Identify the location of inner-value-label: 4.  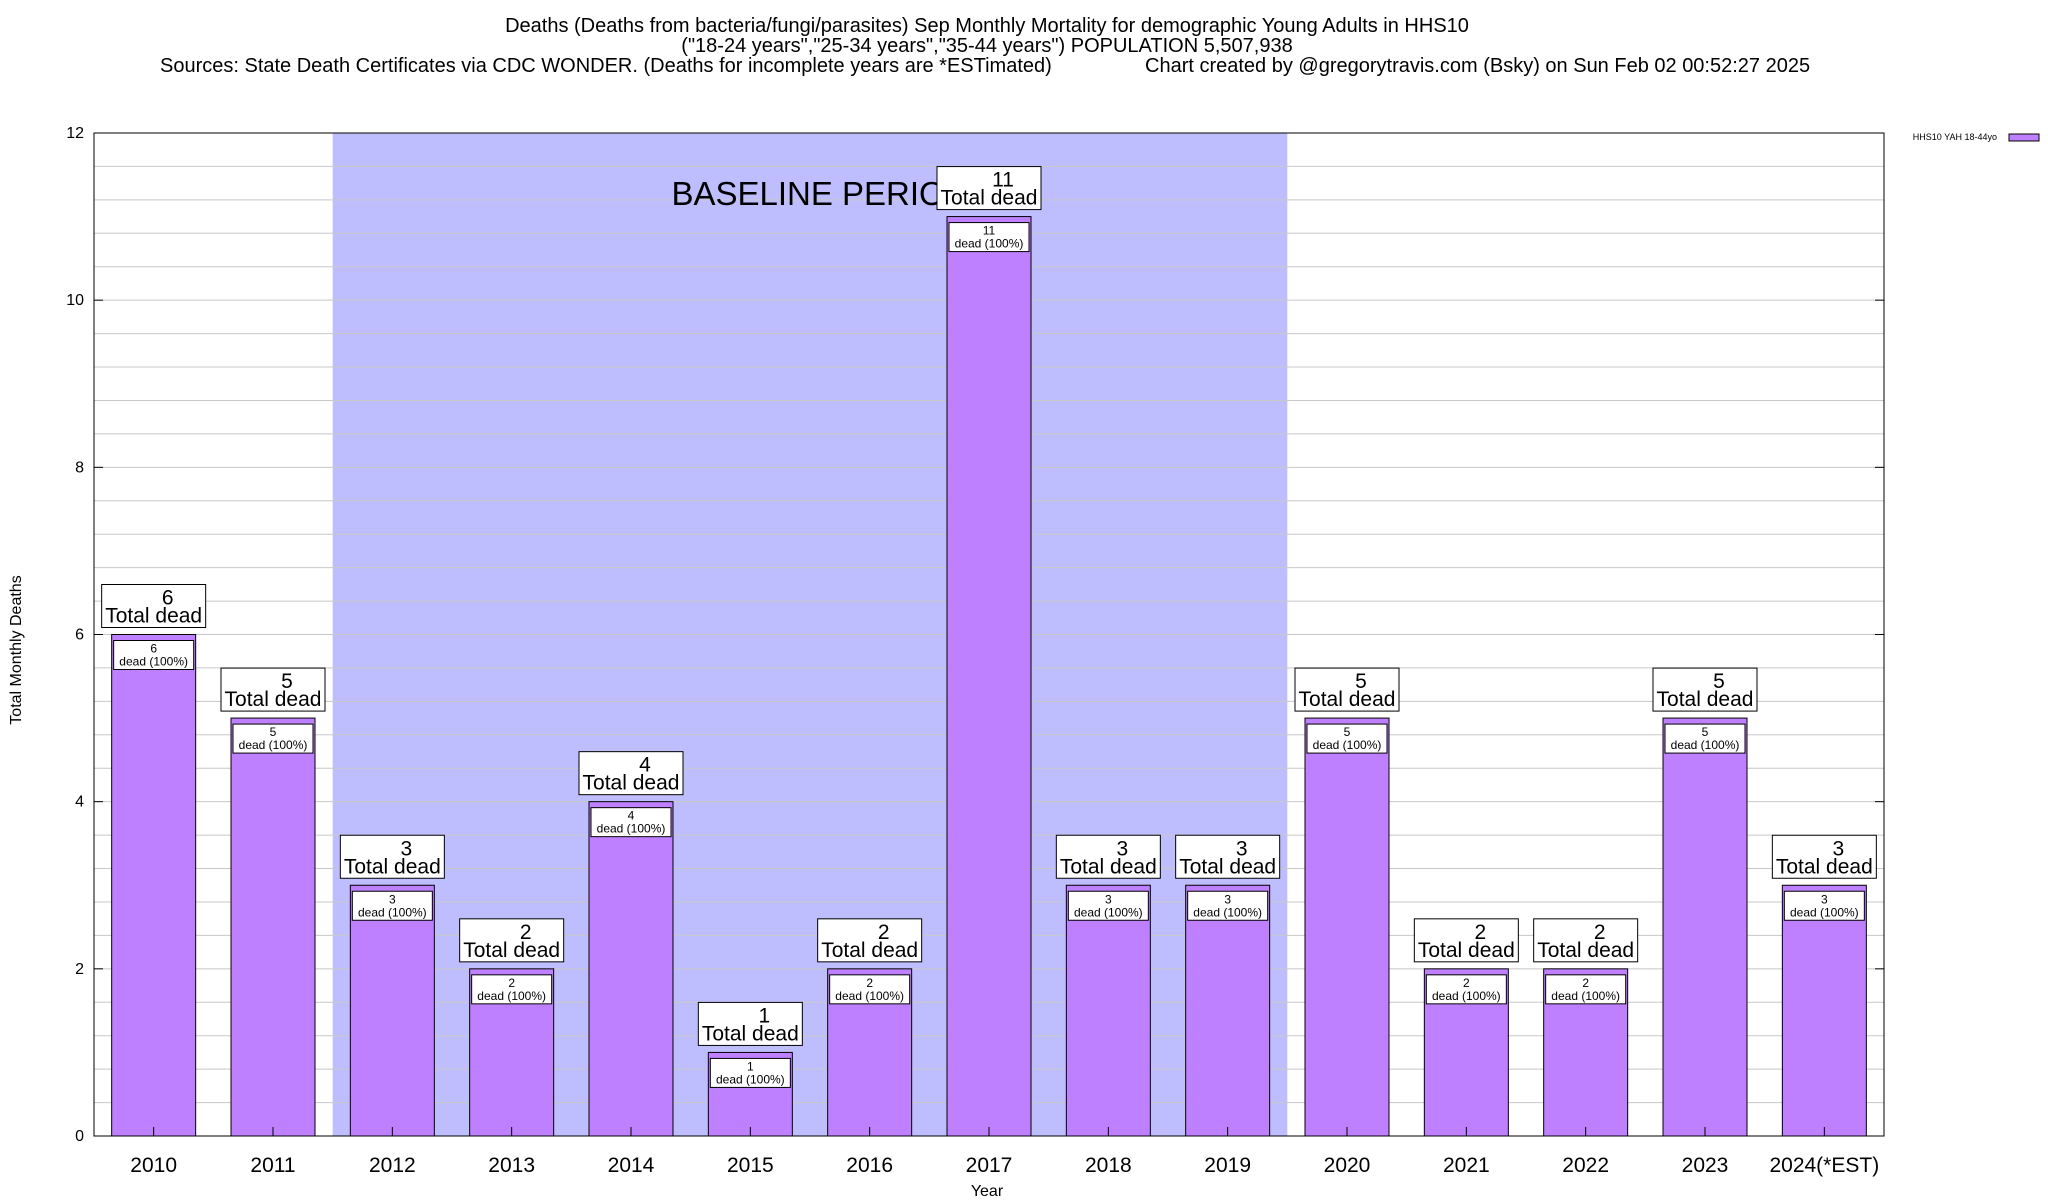
(631, 816).